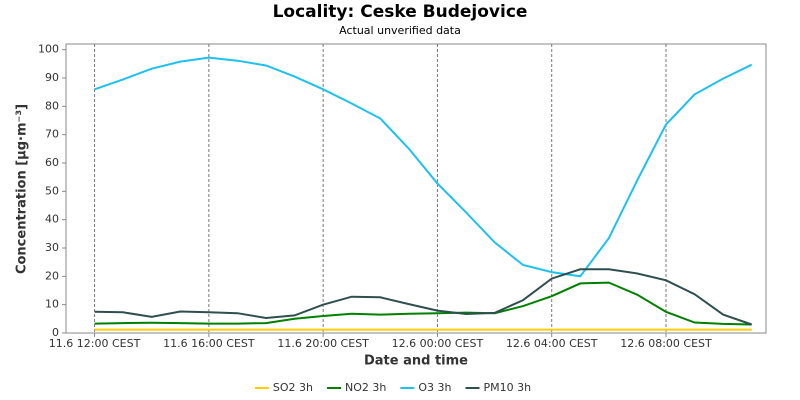 The width and height of the screenshot is (800, 400). What do you see at coordinates (209, 343) in the screenshot?
I see `x-tick-label: 11.6 16:00 CEST` at bounding box center [209, 343].